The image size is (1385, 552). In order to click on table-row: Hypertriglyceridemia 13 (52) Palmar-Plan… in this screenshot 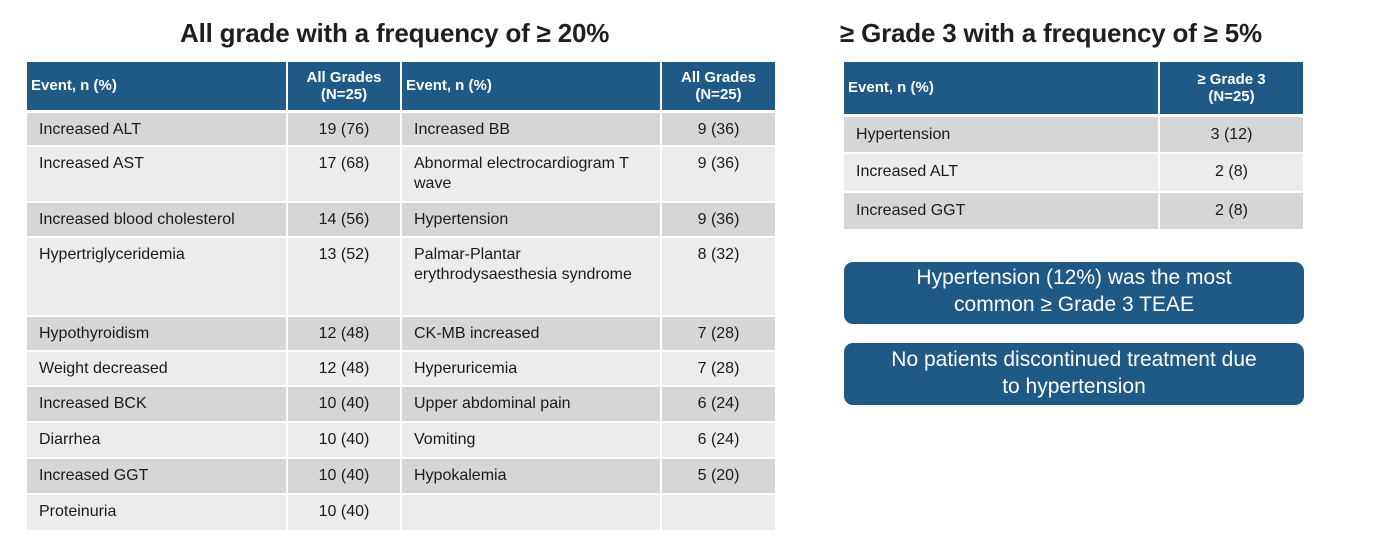, I will do `click(401, 277)`.